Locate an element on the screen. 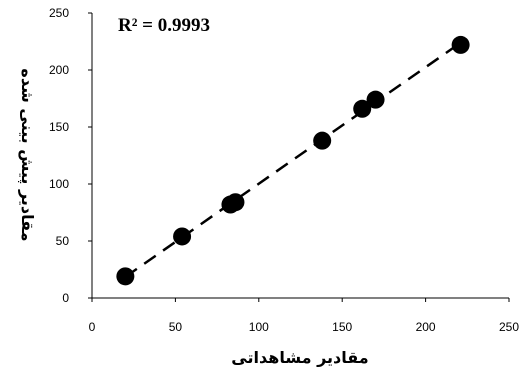  x-tick-label: 100 is located at coordinates (259, 327).